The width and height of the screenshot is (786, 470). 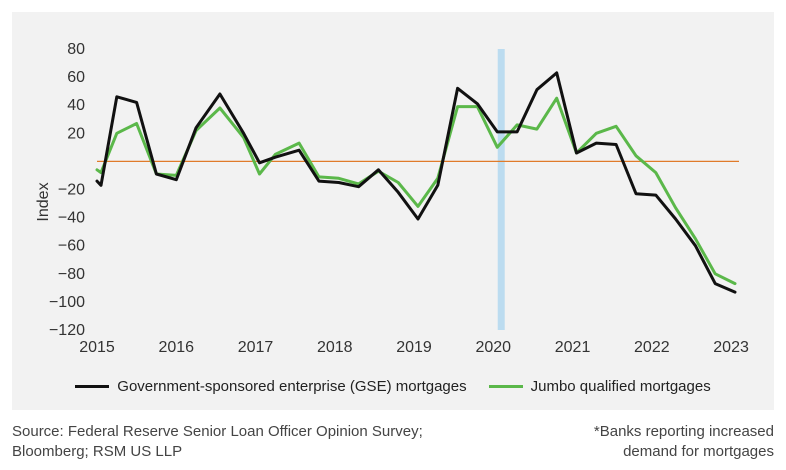 What do you see at coordinates (76, 133) in the screenshot?
I see `y-tick-label: 20` at bounding box center [76, 133].